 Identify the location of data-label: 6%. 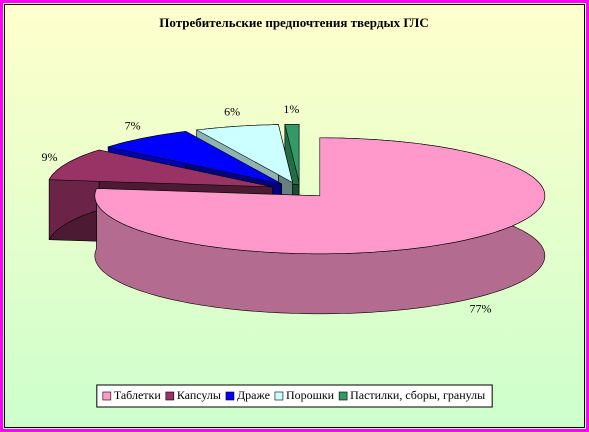
(232, 112).